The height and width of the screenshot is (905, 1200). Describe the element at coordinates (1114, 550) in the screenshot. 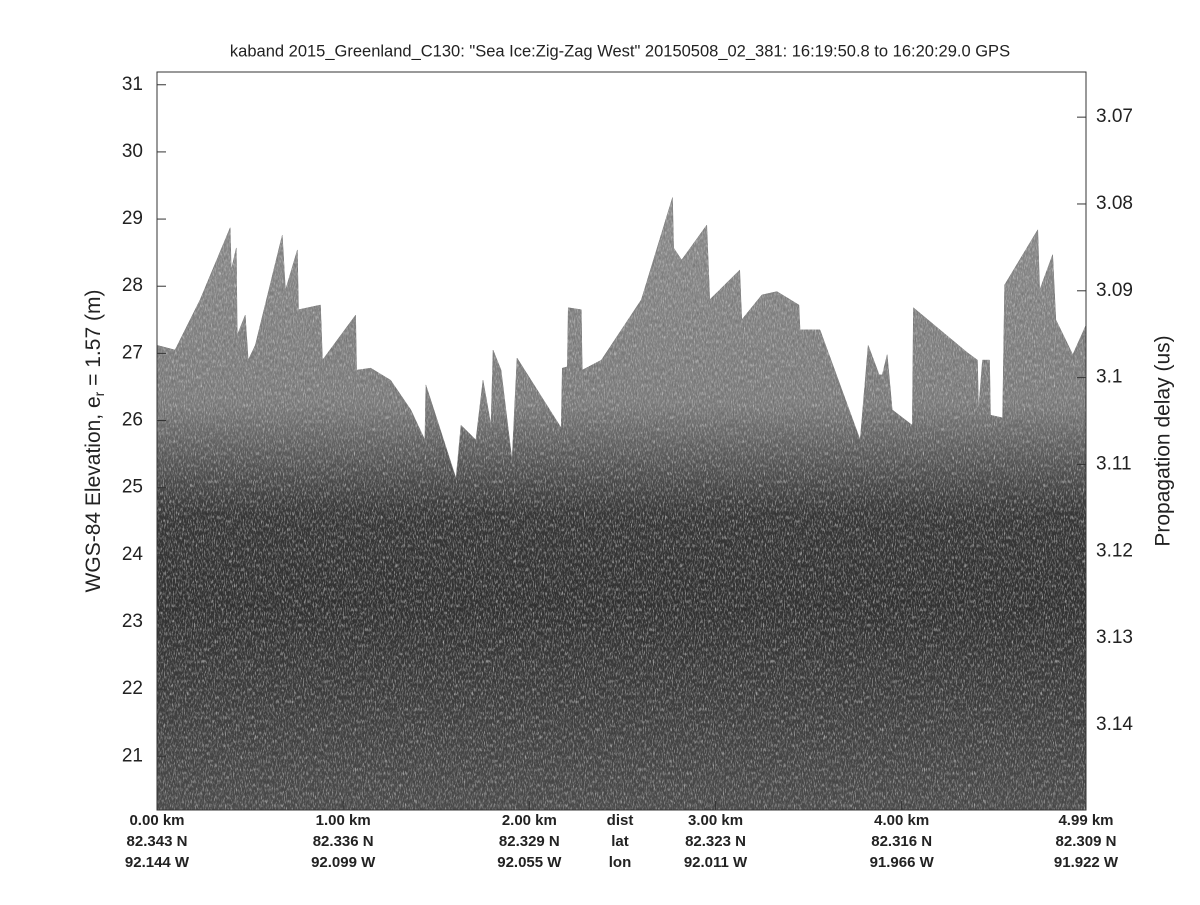

I see `y2-tick-label: 3.12` at that location.